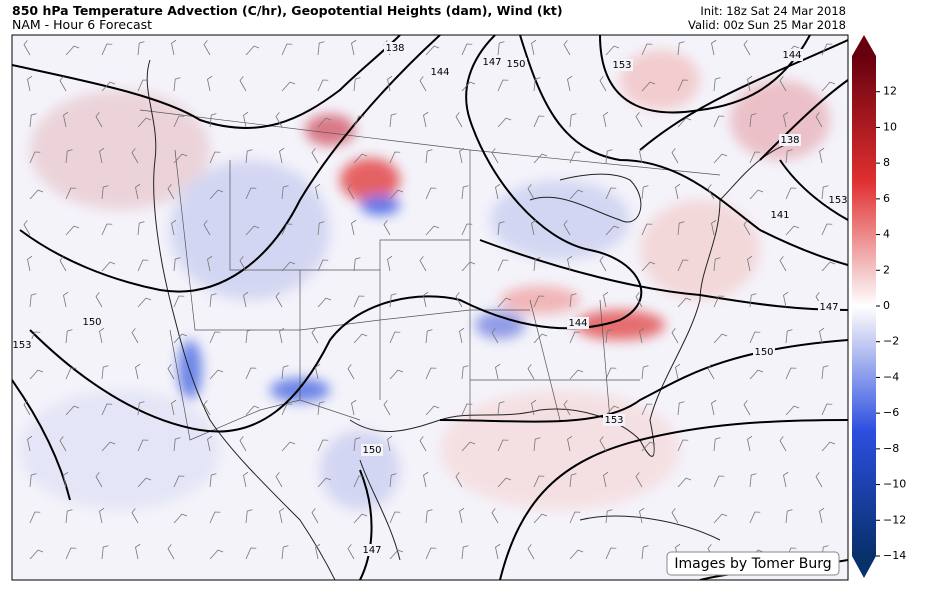 This screenshot has height=593, width=926. Describe the element at coordinates (767, 25) in the screenshot. I see `valid-time: Valid: 00z Sun 25 Mar 2018` at that location.